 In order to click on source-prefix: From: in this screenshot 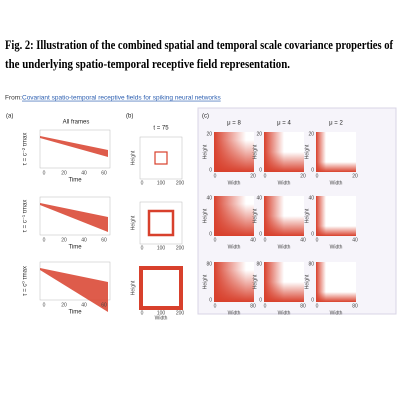, I will do `click(13, 98)`.